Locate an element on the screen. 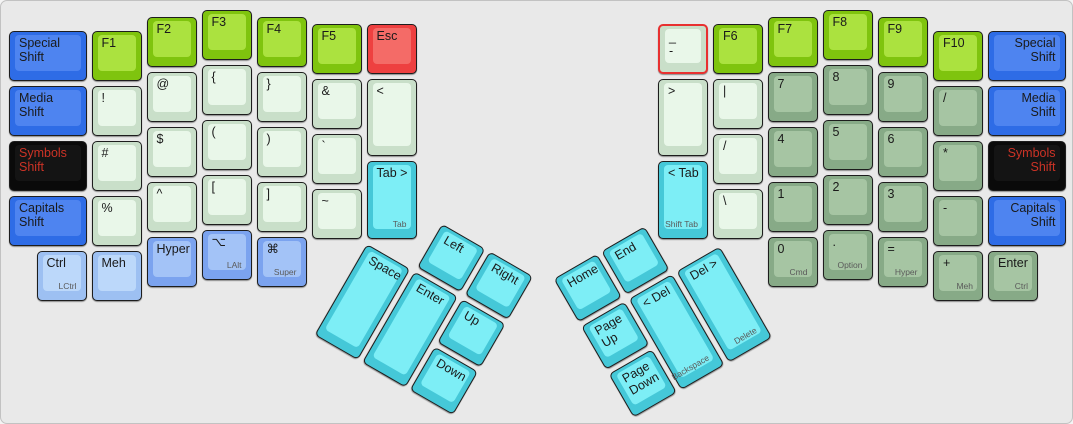 This screenshot has width=1073, height=424. key-num-2: 2 is located at coordinates (847, 200).